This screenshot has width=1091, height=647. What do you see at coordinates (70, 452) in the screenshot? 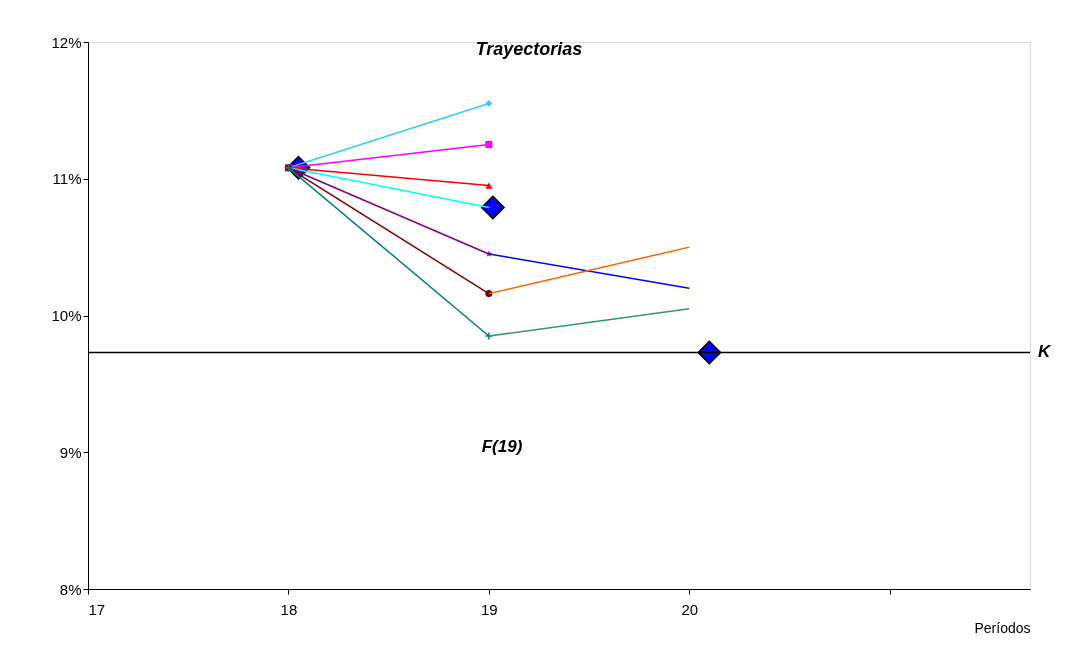
I see `y-tick-label: 9%` at bounding box center [70, 452].